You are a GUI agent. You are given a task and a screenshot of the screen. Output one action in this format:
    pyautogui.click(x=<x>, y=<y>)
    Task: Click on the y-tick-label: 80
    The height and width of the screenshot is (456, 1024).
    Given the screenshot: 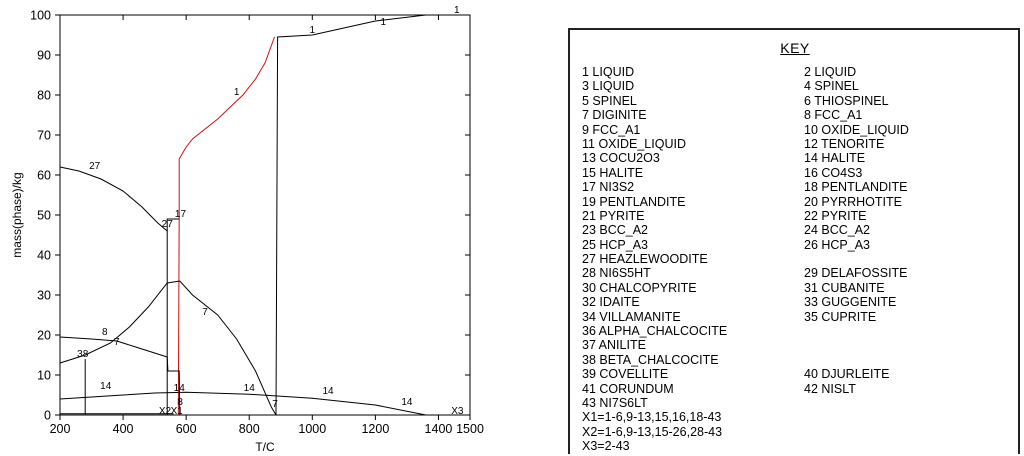 What is the action you would take?
    pyautogui.click(x=44, y=96)
    